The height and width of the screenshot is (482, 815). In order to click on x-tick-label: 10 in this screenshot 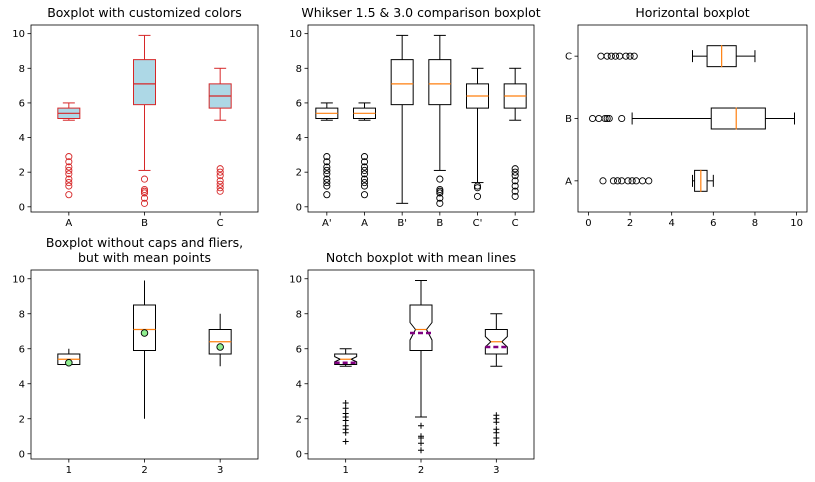, I will do `click(796, 223)`.